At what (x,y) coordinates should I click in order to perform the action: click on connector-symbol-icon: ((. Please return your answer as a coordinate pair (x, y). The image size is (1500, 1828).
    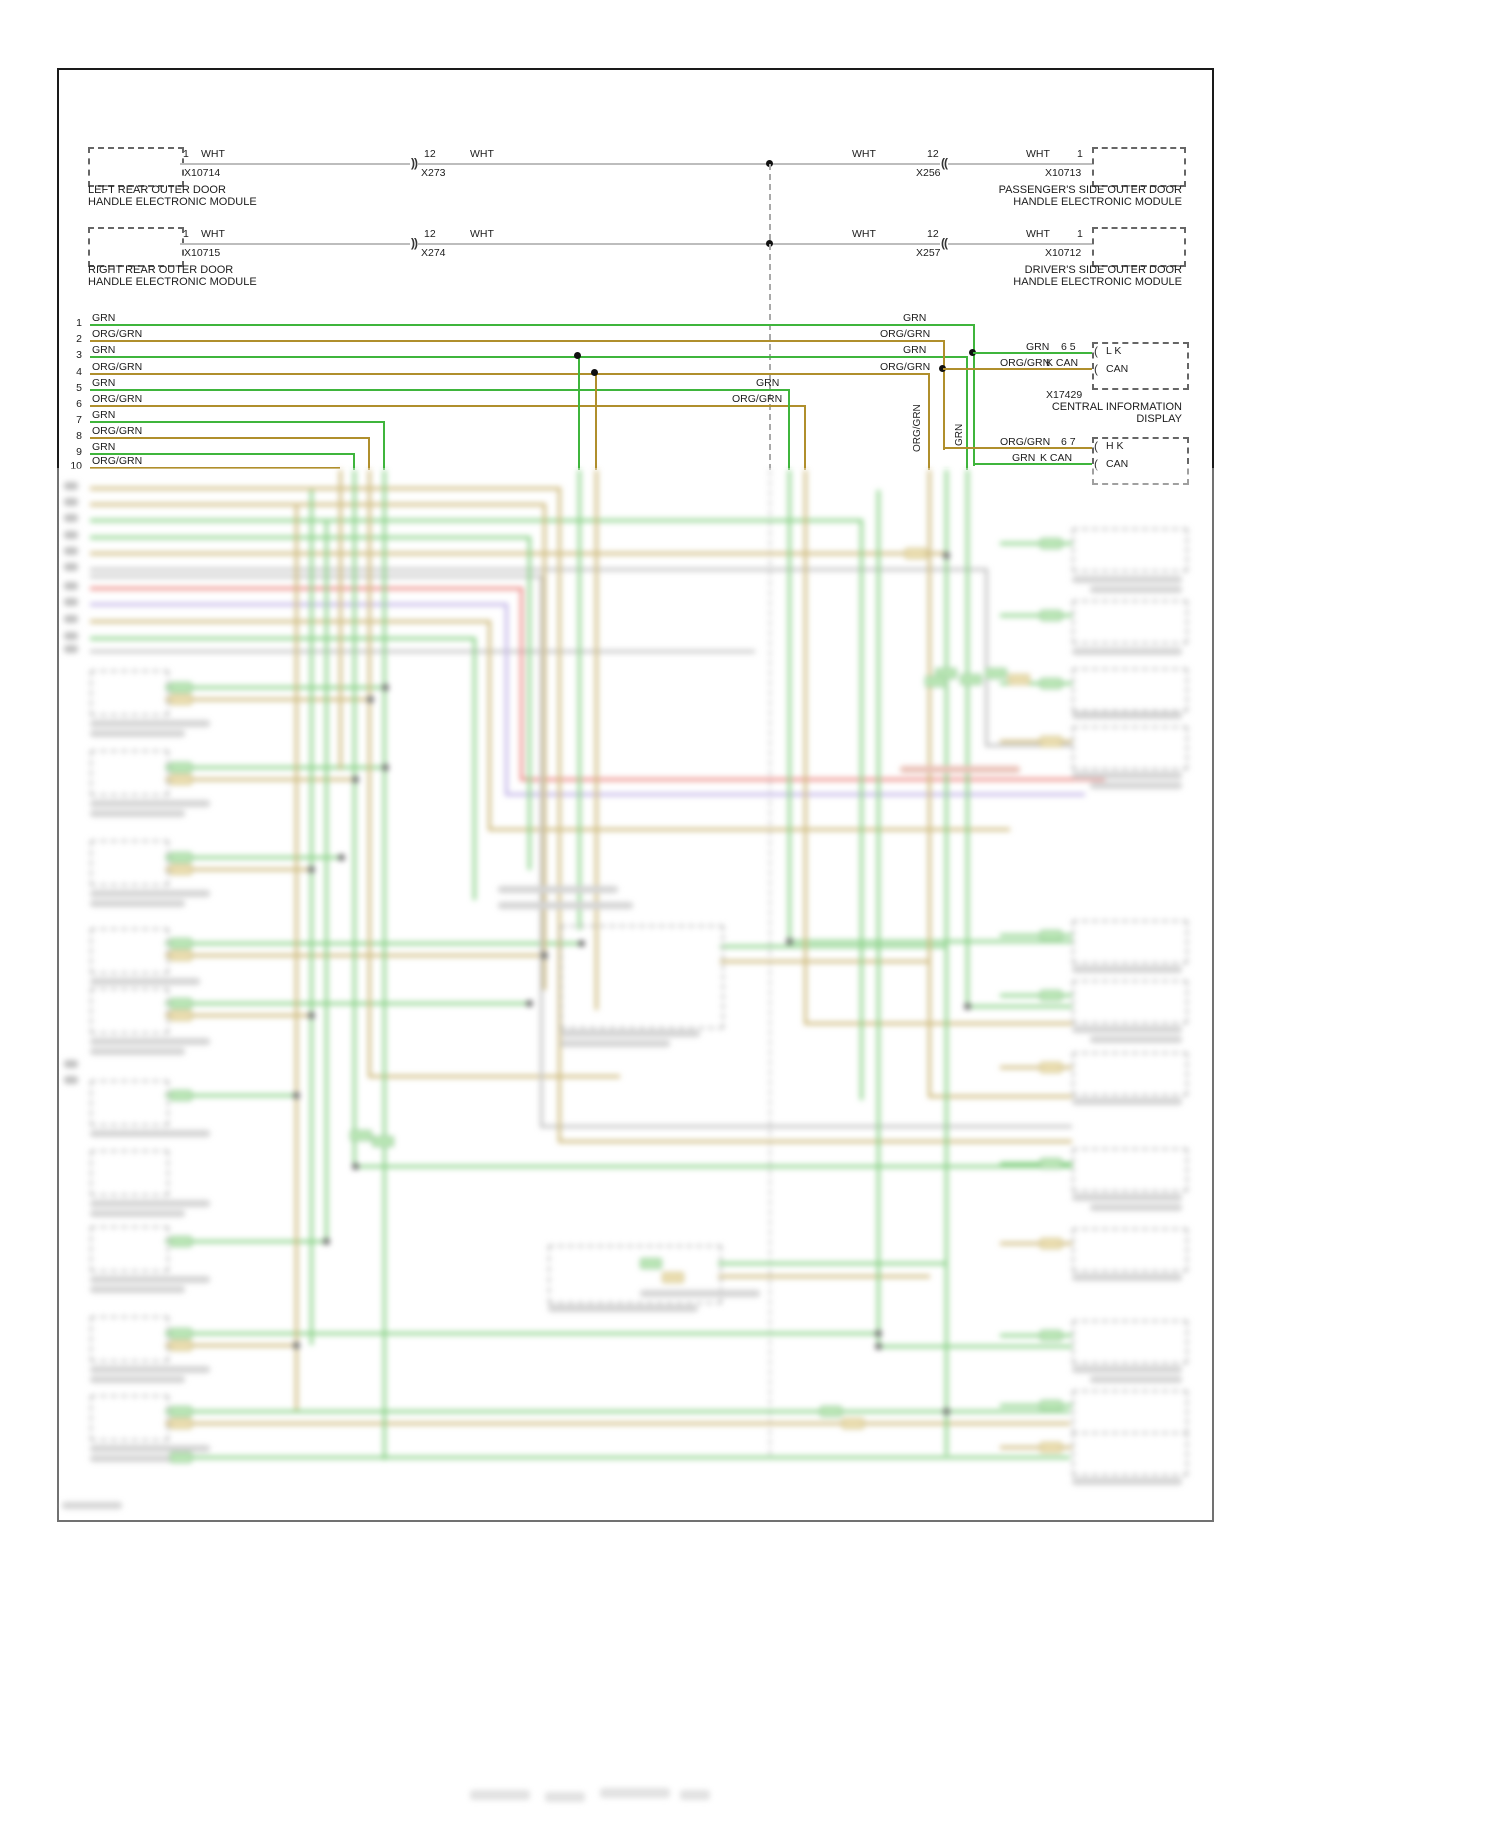
    Looking at the image, I should click on (944, 243).